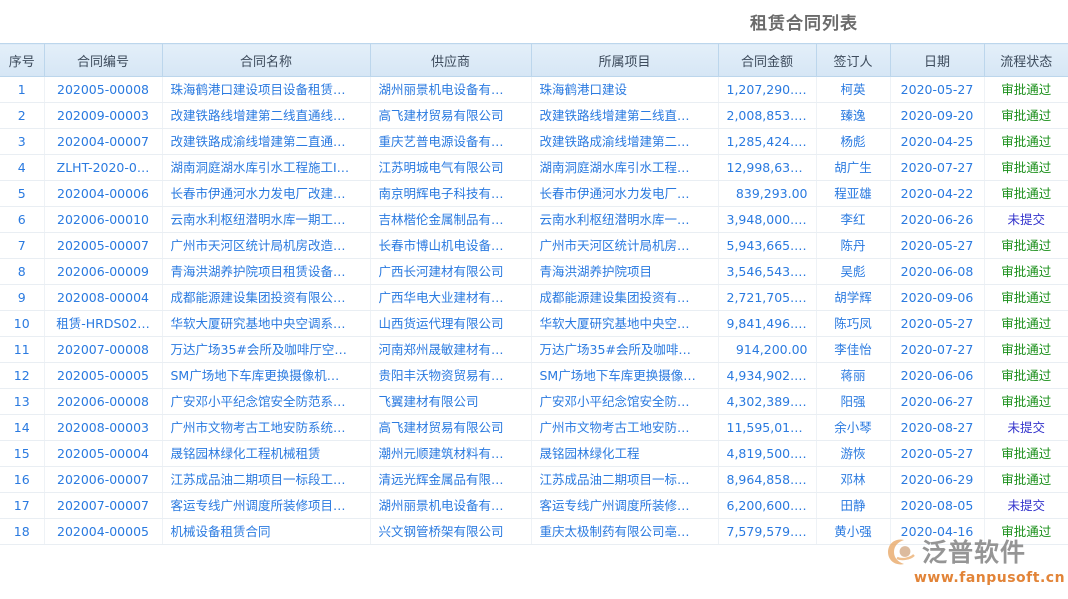  What do you see at coordinates (103, 193) in the screenshot?
I see `cell-code: 202004-00006` at bounding box center [103, 193].